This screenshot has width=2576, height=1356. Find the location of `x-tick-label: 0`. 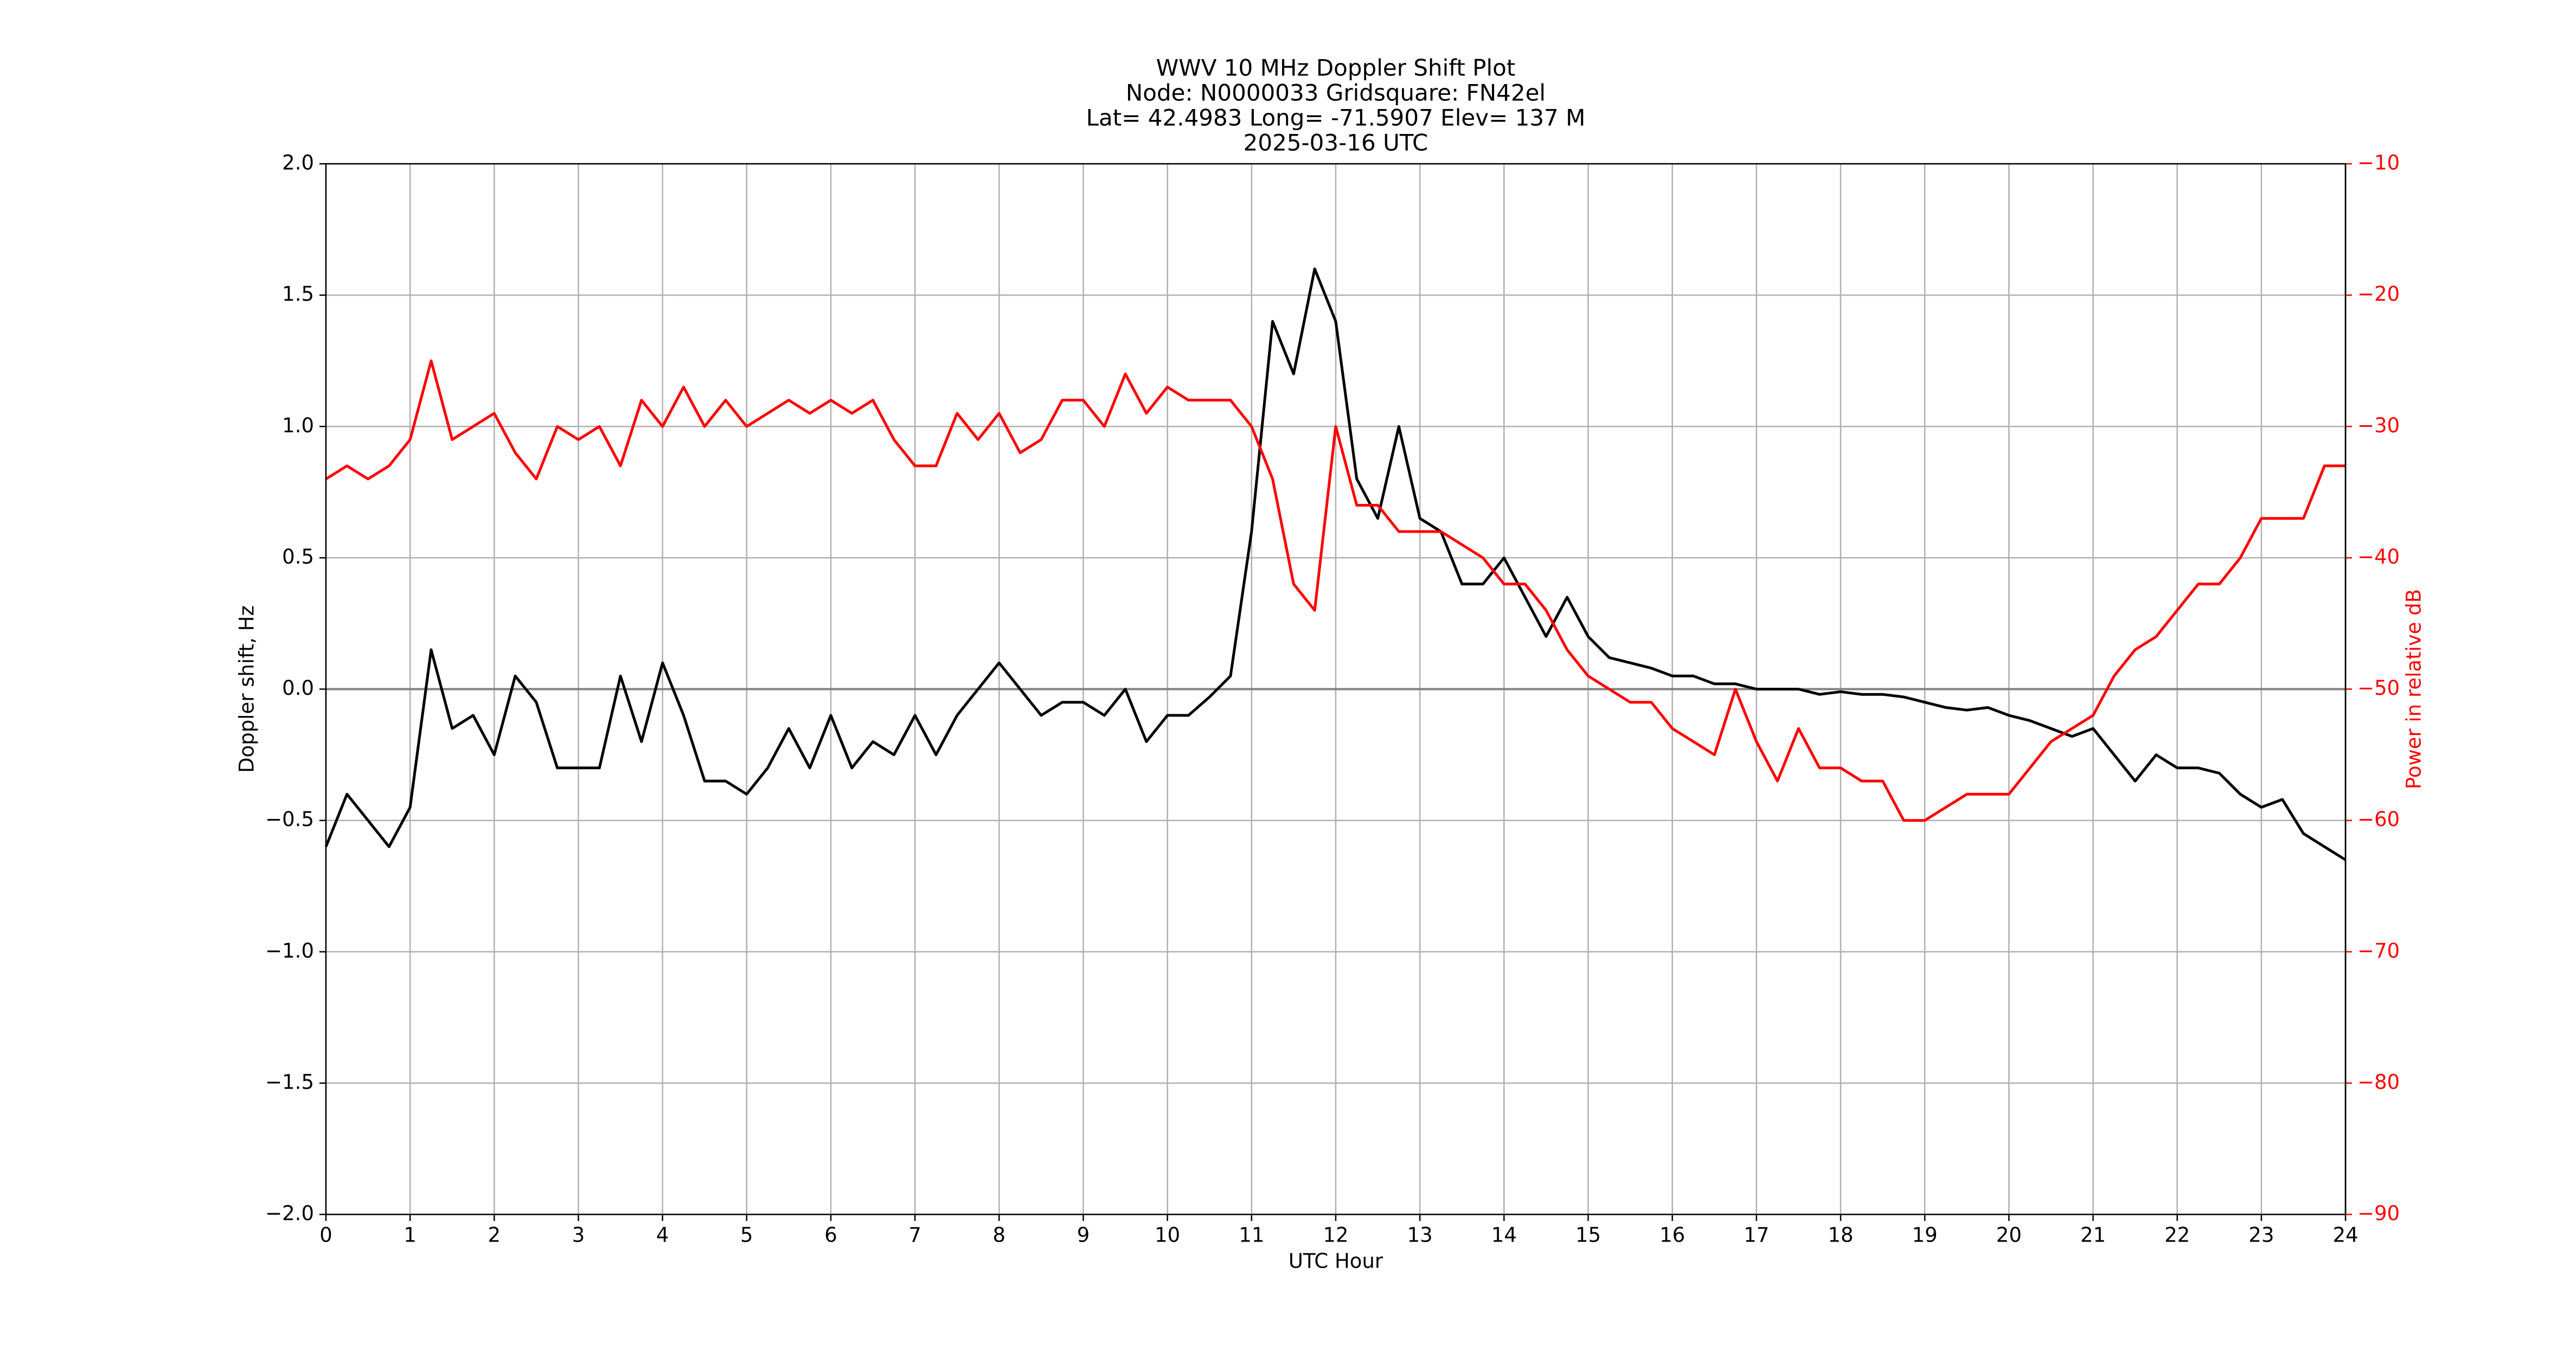

x-tick-label: 0 is located at coordinates (325, 1235).